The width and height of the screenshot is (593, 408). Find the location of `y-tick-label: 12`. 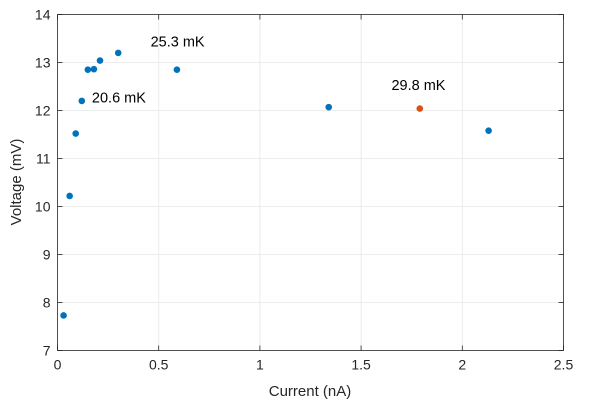

y-tick-label: 12 is located at coordinates (43, 111).